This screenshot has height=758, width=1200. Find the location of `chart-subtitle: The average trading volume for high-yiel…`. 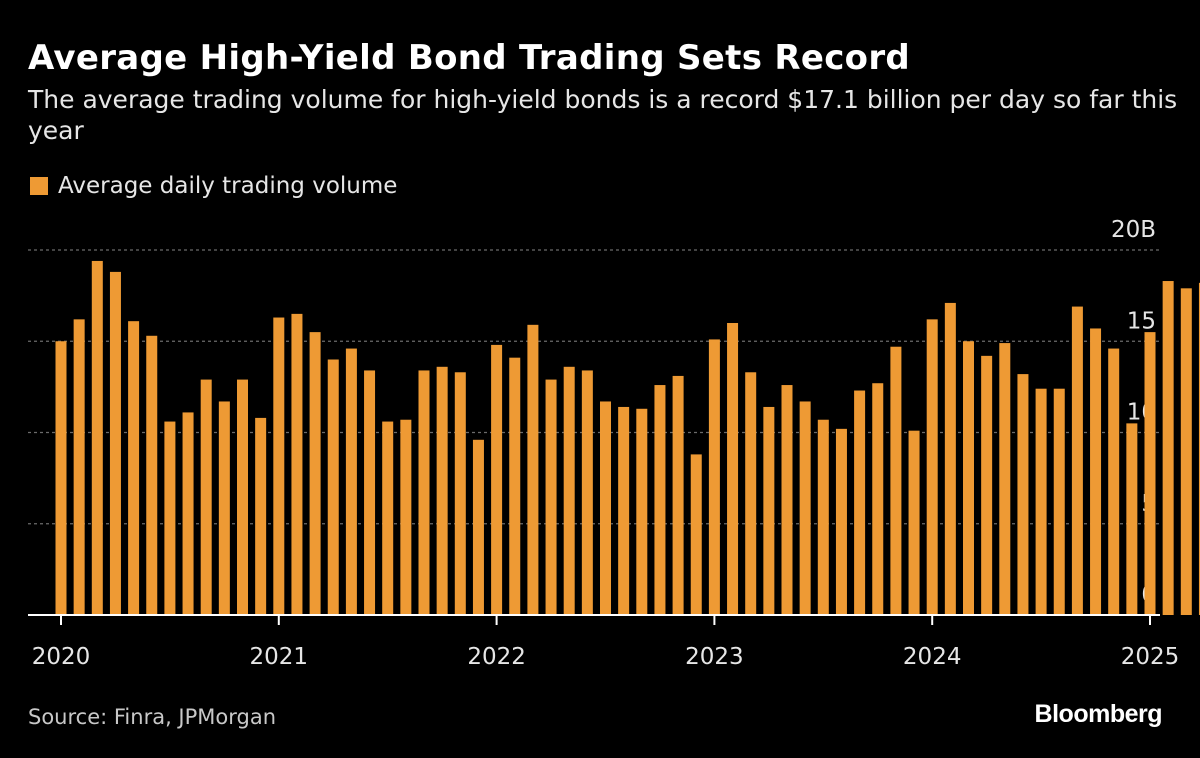

chart-subtitle: The average trading volume for high-yiel… is located at coordinates (603, 115).